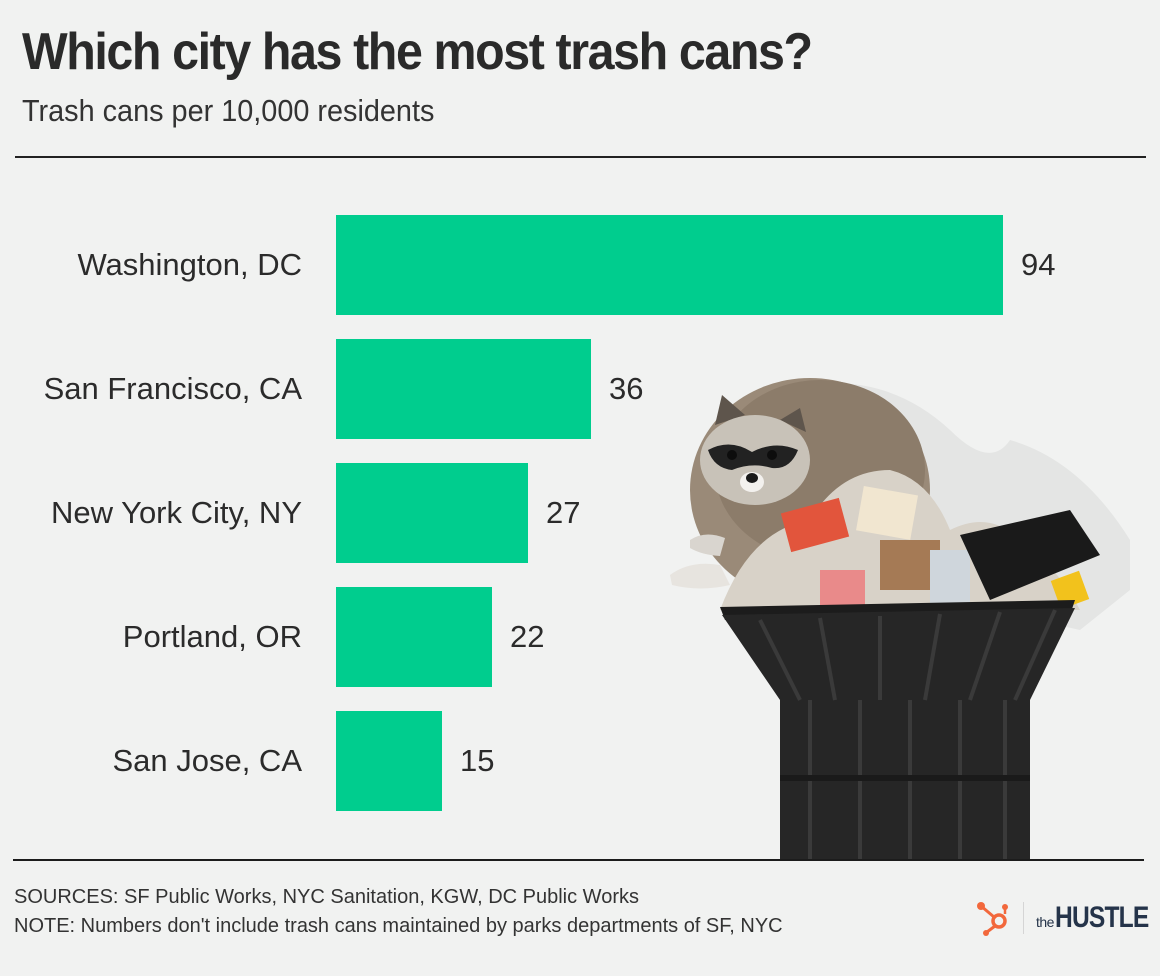  I want to click on bar-row: San Francisco, CA 36, so click(580, 389).